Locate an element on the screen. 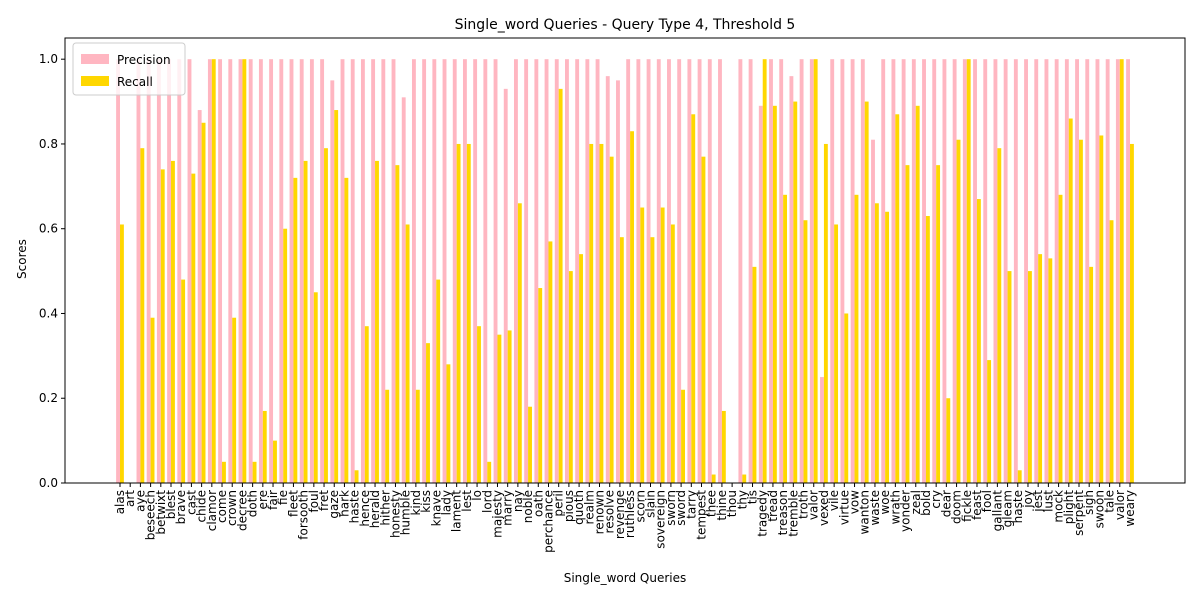  x-tick-label: herald is located at coordinates (375, 509).